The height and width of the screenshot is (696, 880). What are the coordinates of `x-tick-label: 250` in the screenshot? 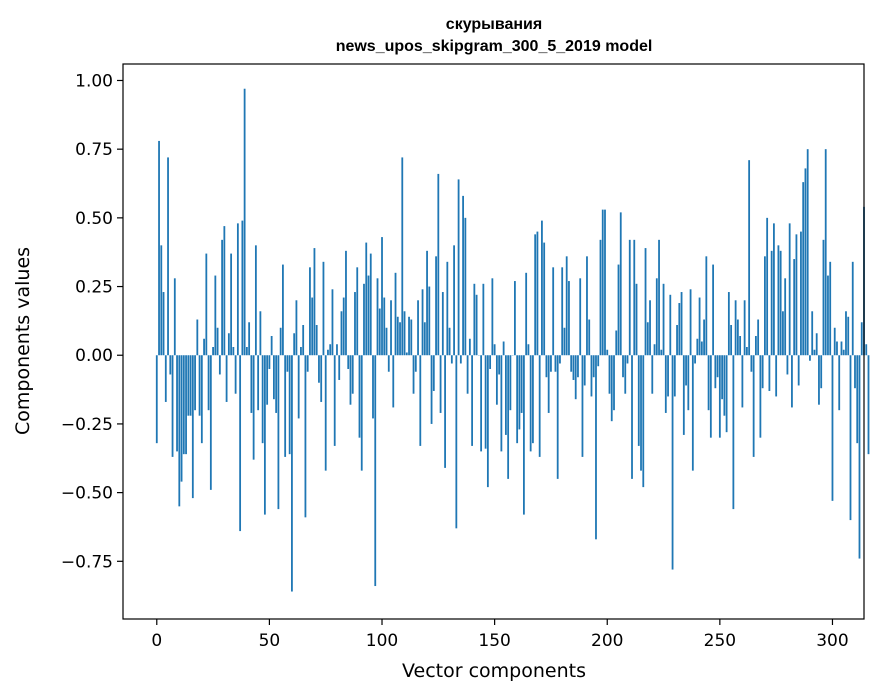 It's located at (720, 641).